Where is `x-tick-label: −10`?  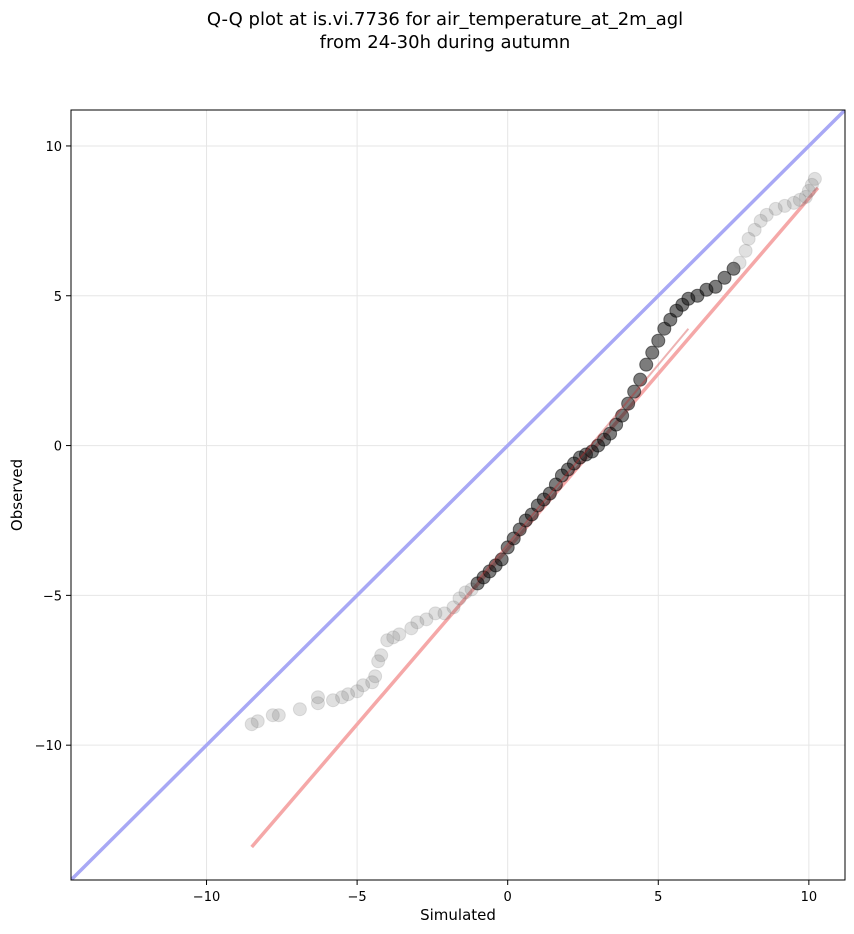 x-tick-label: −10 is located at coordinates (206, 897).